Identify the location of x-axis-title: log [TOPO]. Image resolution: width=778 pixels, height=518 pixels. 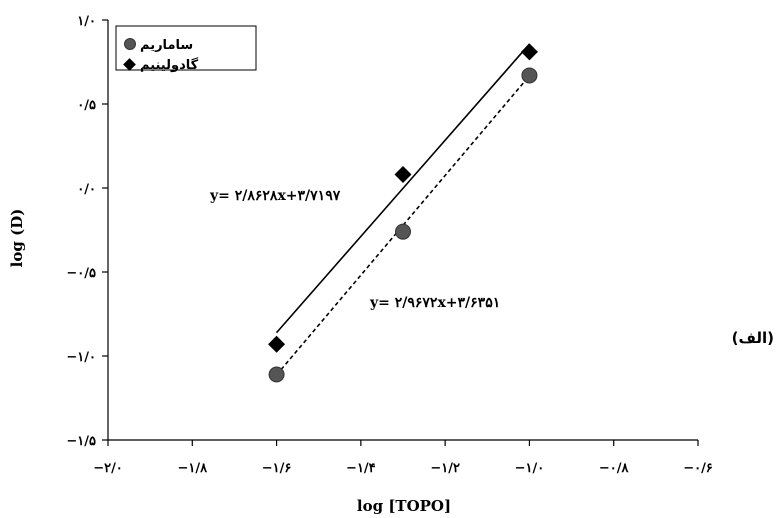
(404, 506).